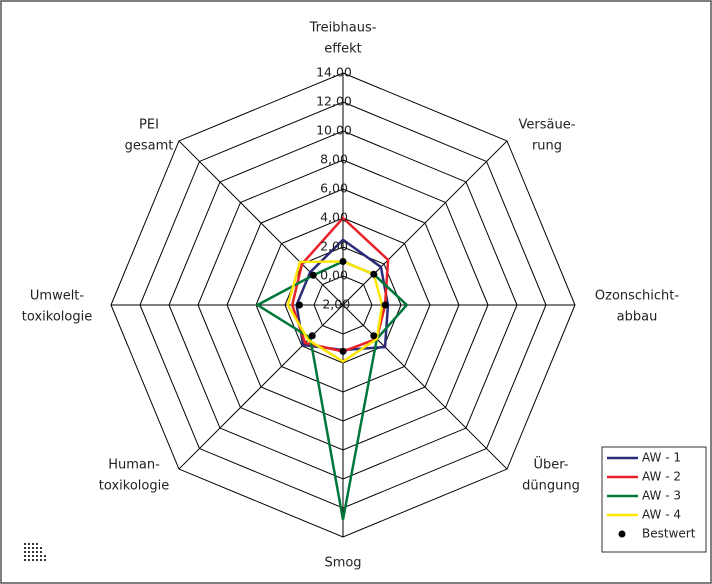 This screenshot has height=584, width=712. I want to click on legend-swatch, so click(622, 534).